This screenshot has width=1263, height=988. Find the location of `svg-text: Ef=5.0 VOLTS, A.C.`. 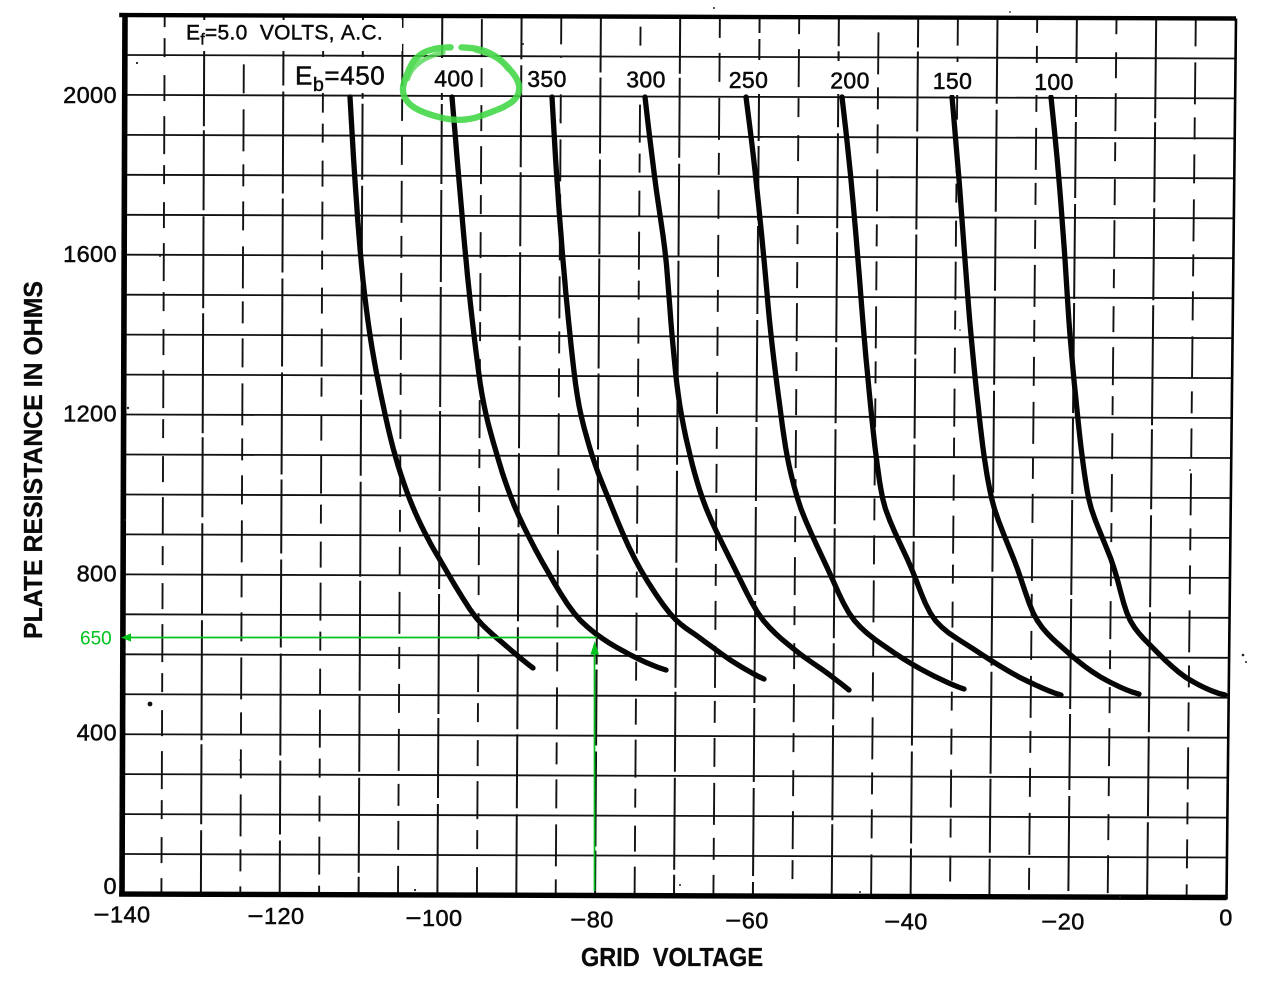

svg-text: Ef=5.0 VOLTS, A.C. is located at coordinates (284, 35).